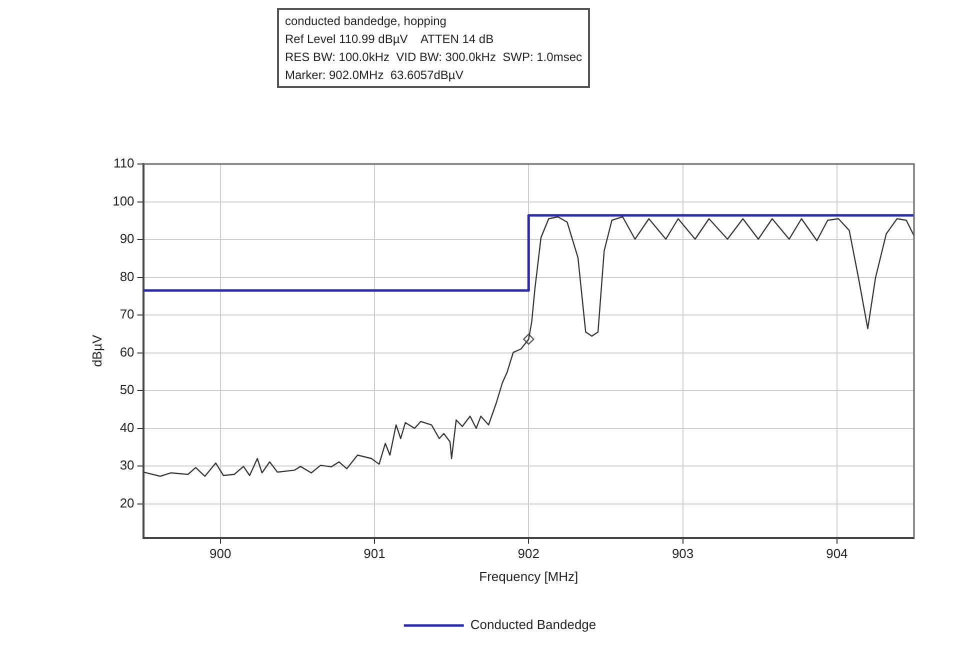 The image size is (954, 667). Describe the element at coordinates (127, 314) in the screenshot. I see `y-tick-label: 70` at that location.